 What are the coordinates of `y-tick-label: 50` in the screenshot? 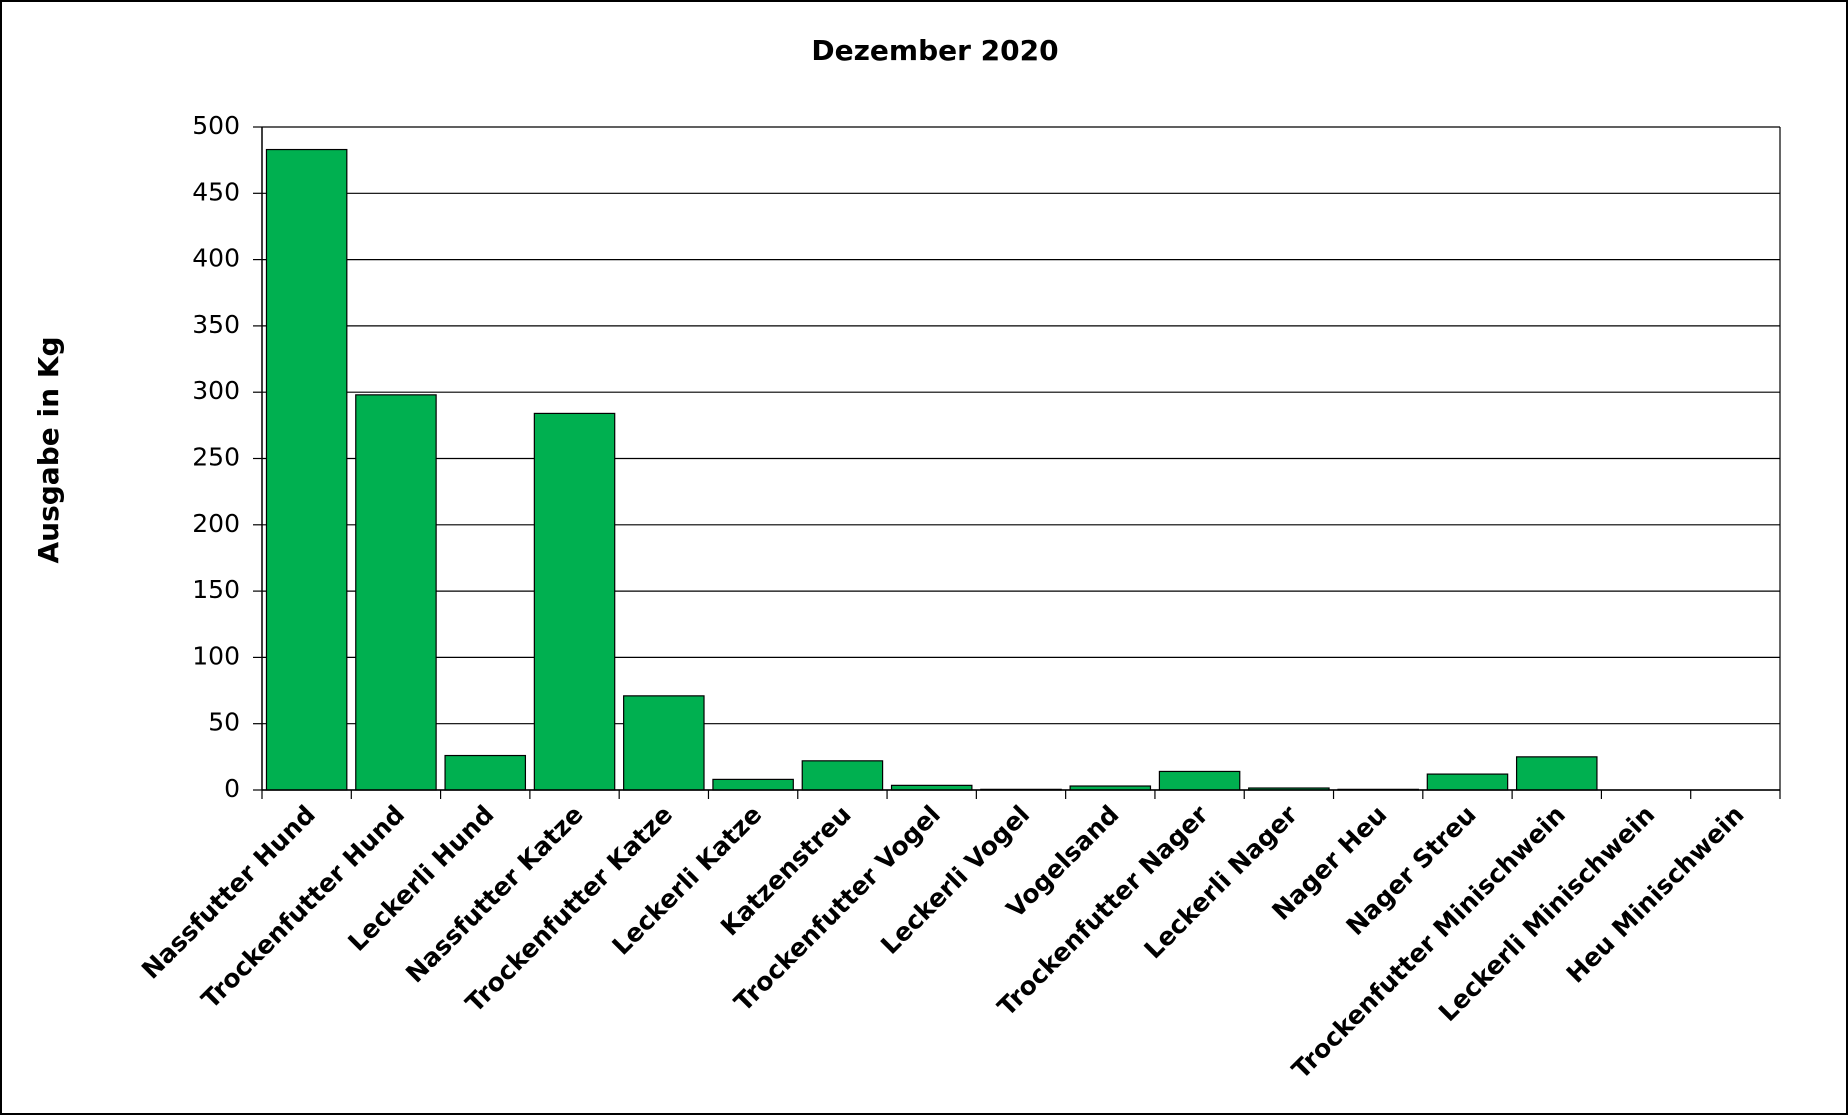 It's located at (224, 722).